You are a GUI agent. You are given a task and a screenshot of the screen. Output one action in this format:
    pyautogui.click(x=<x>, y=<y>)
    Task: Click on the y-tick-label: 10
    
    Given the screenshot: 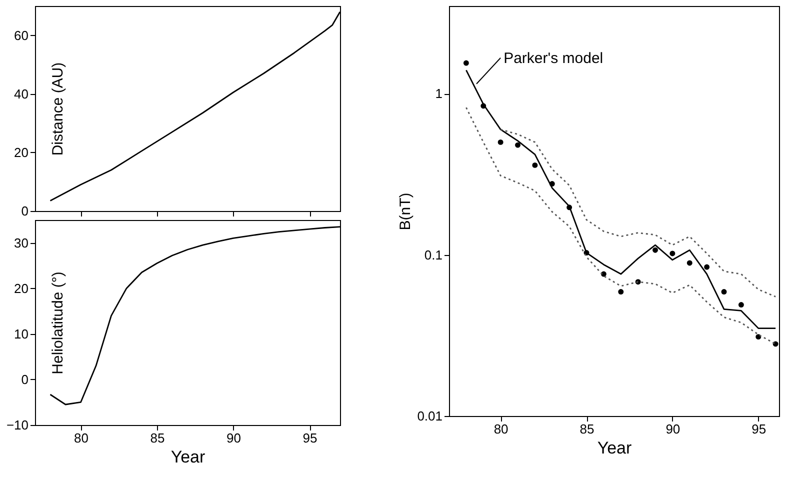 What is the action you would take?
    pyautogui.click(x=21, y=334)
    